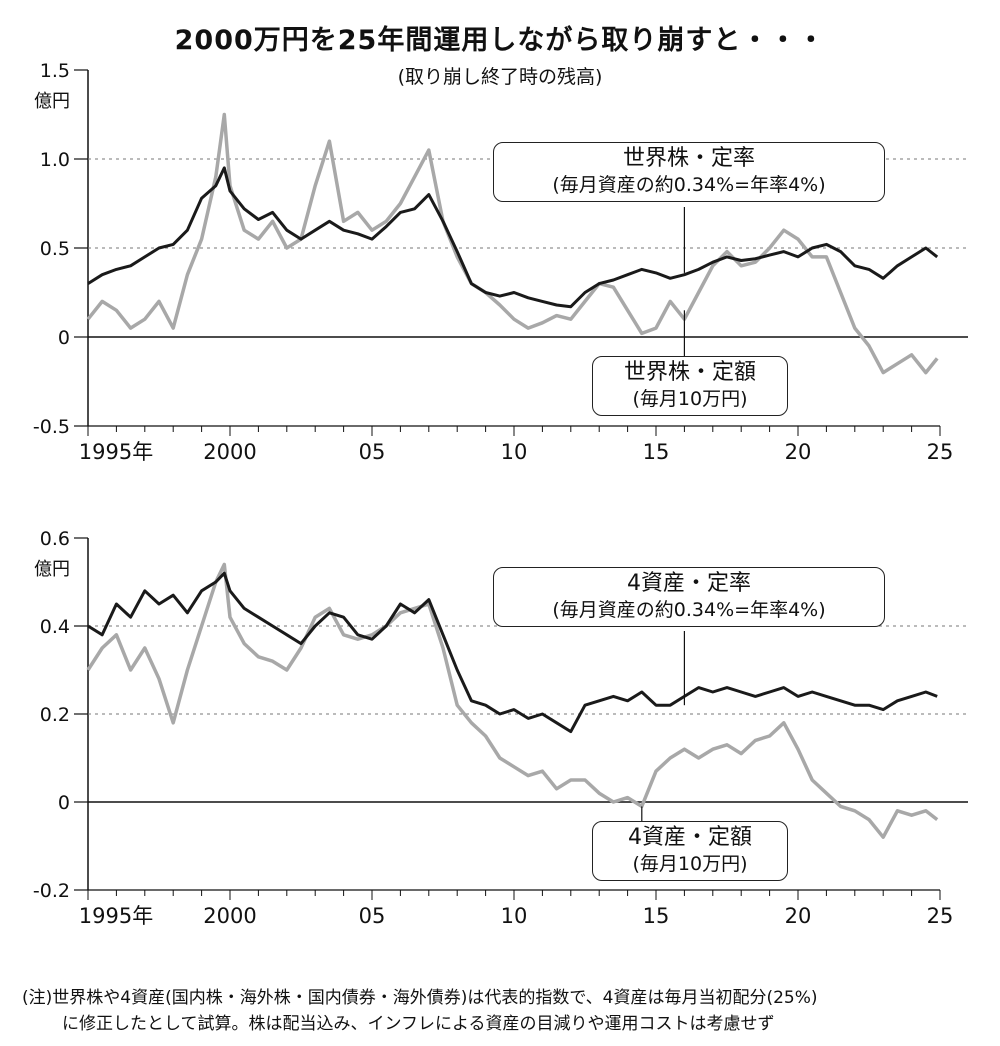 The width and height of the screenshot is (1000, 1046). I want to click on chart-title: 2000万円を25年間運用しながら取り崩すと・・・, so click(500, 40).